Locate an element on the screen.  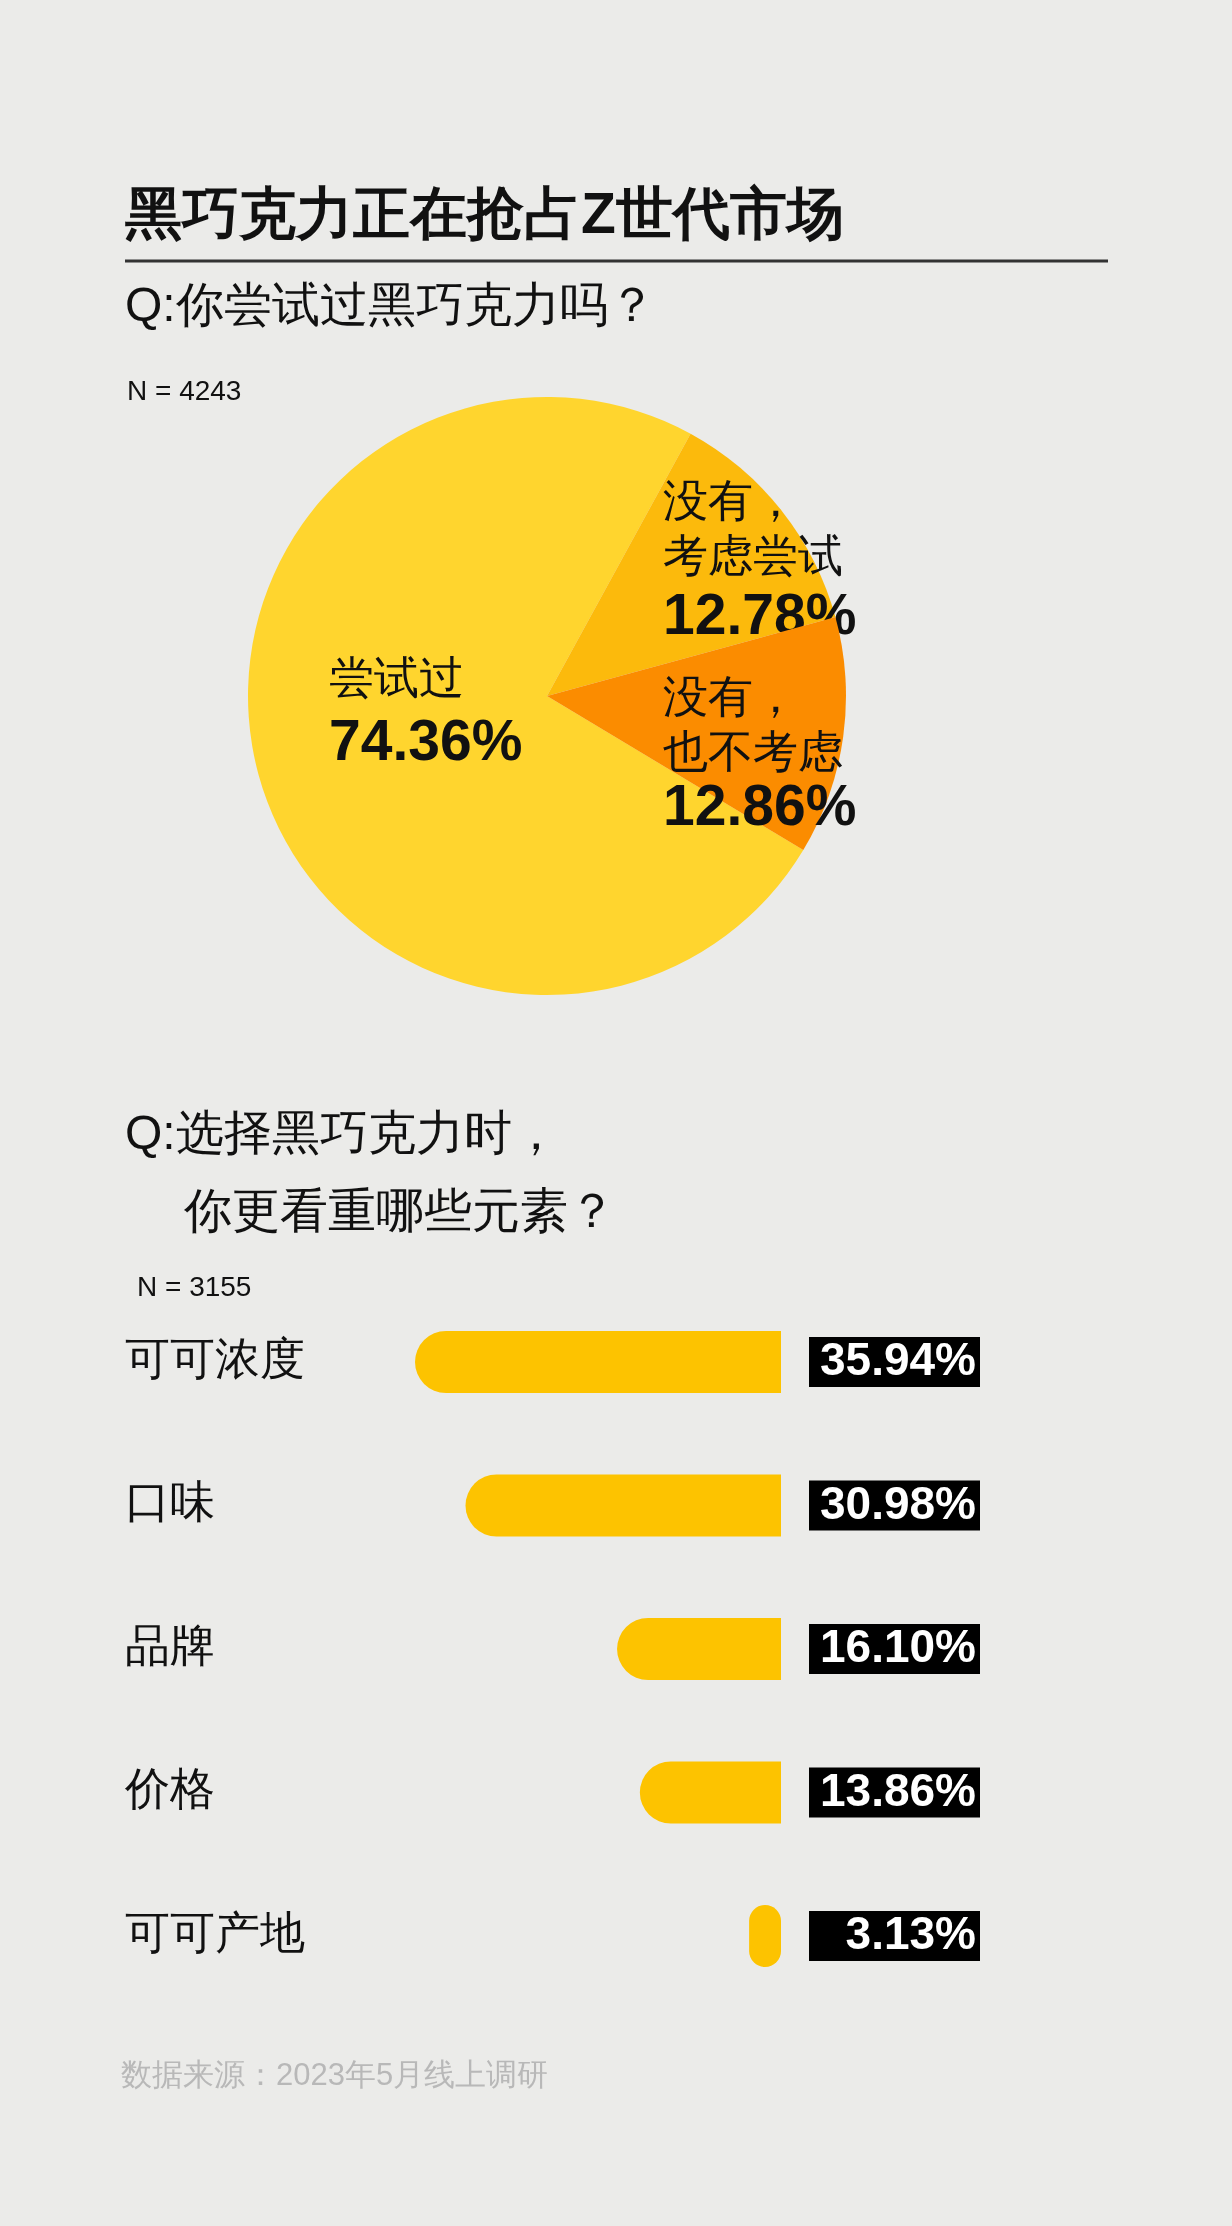
y-tick-label: 口味 is located at coordinates (170, 1502).